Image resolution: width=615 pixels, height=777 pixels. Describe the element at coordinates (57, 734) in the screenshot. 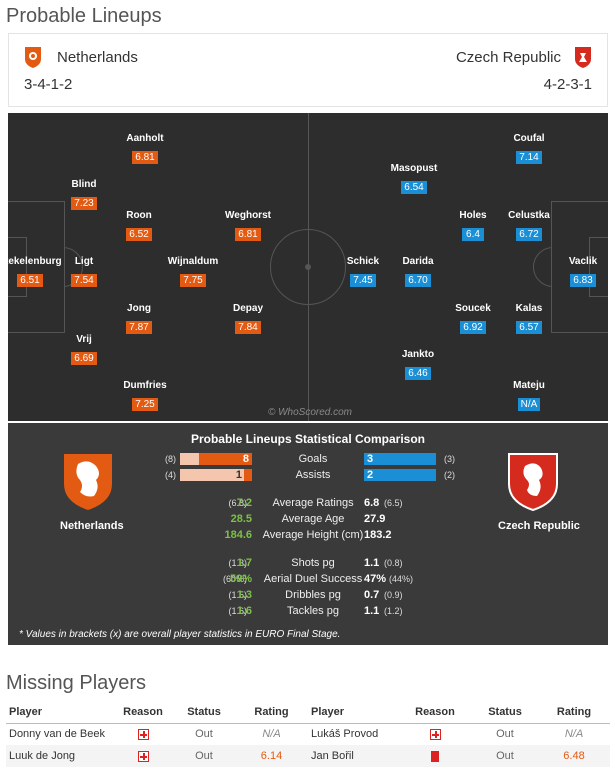

I see `missing-player-name: Donny van de Beek` at that location.